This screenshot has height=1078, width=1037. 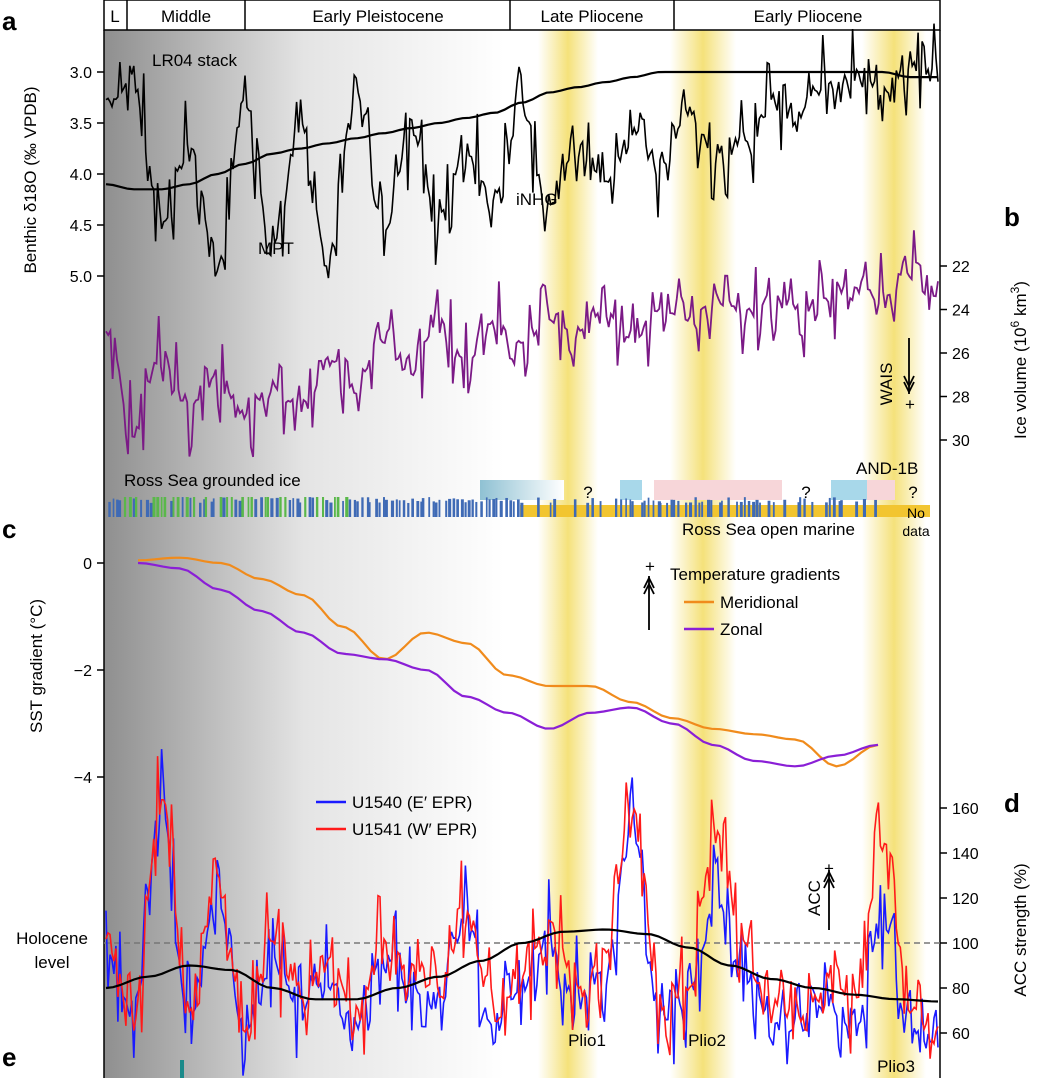 I want to click on wais-label: WAIS, so click(x=886, y=384).